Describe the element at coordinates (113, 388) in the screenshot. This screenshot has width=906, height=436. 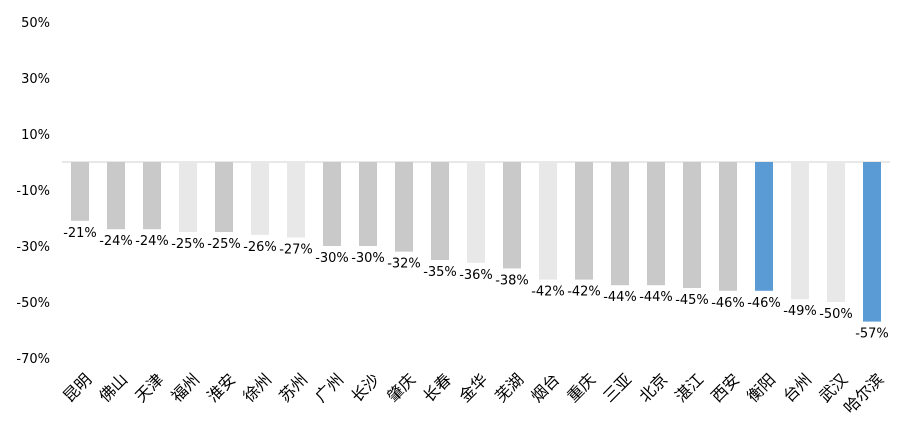
I see `category-label: 佛山` at that location.